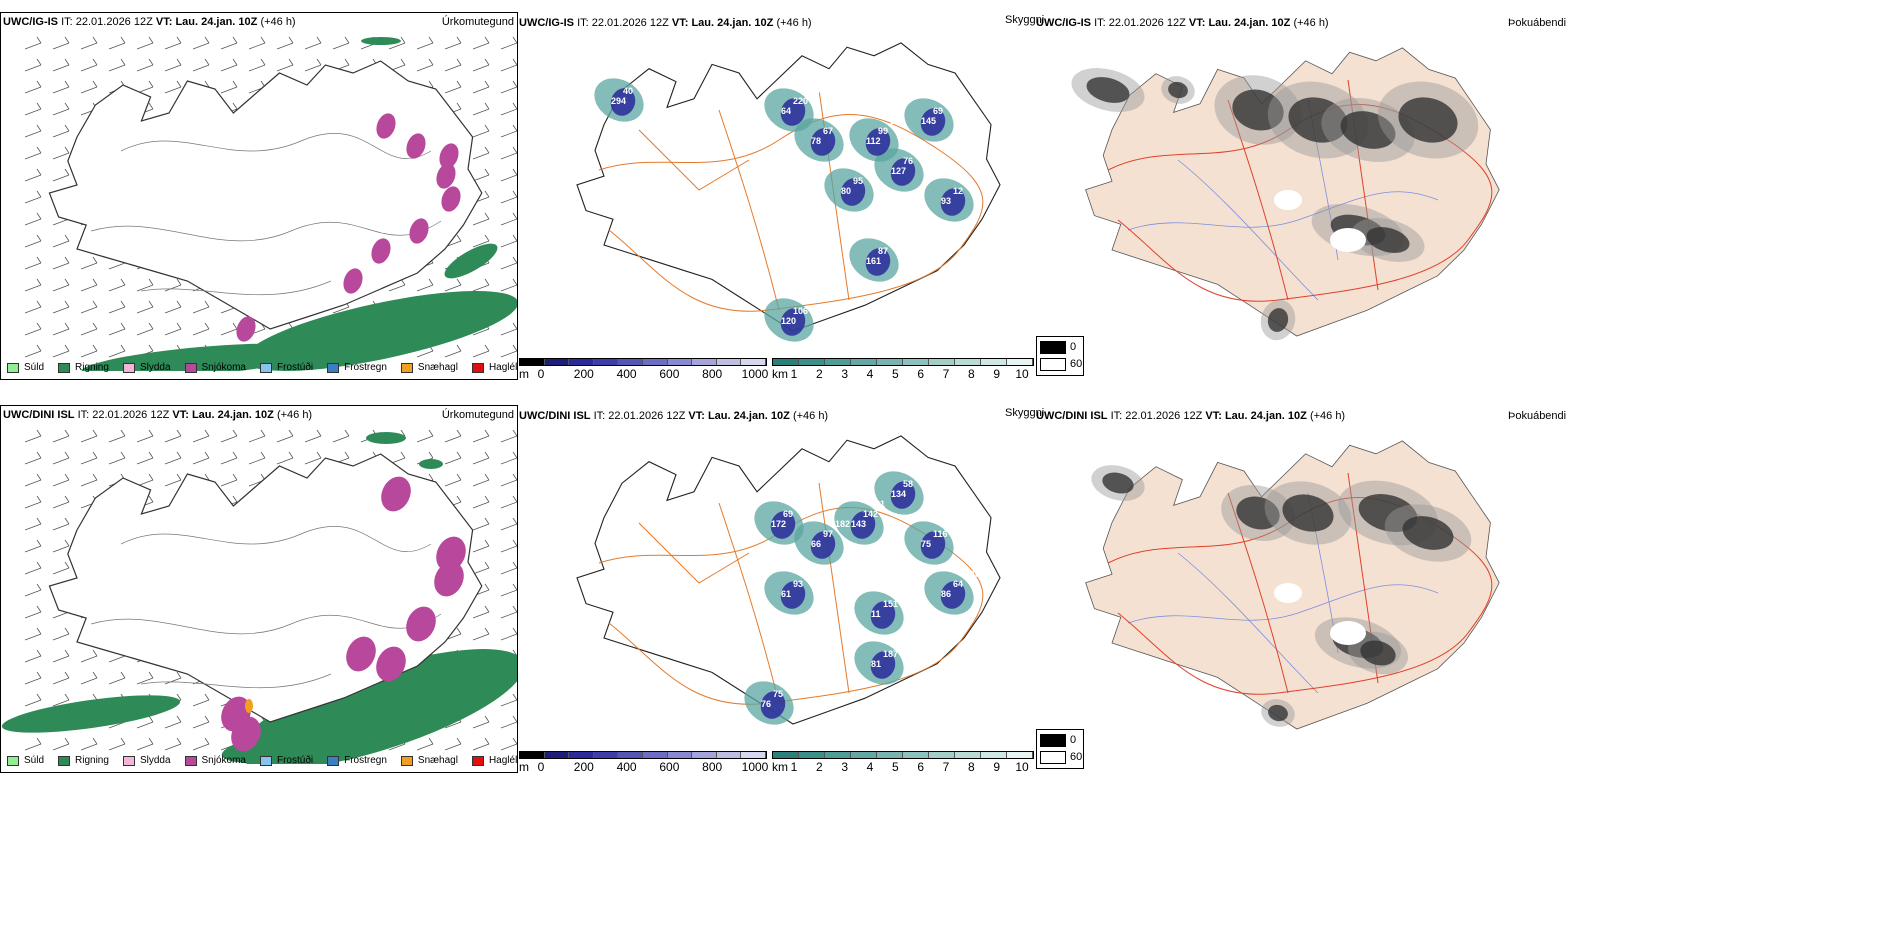 The width and height of the screenshot is (1900, 950). Describe the element at coordinates (794, 767) in the screenshot. I see `colorbar-tick: 1` at that location.